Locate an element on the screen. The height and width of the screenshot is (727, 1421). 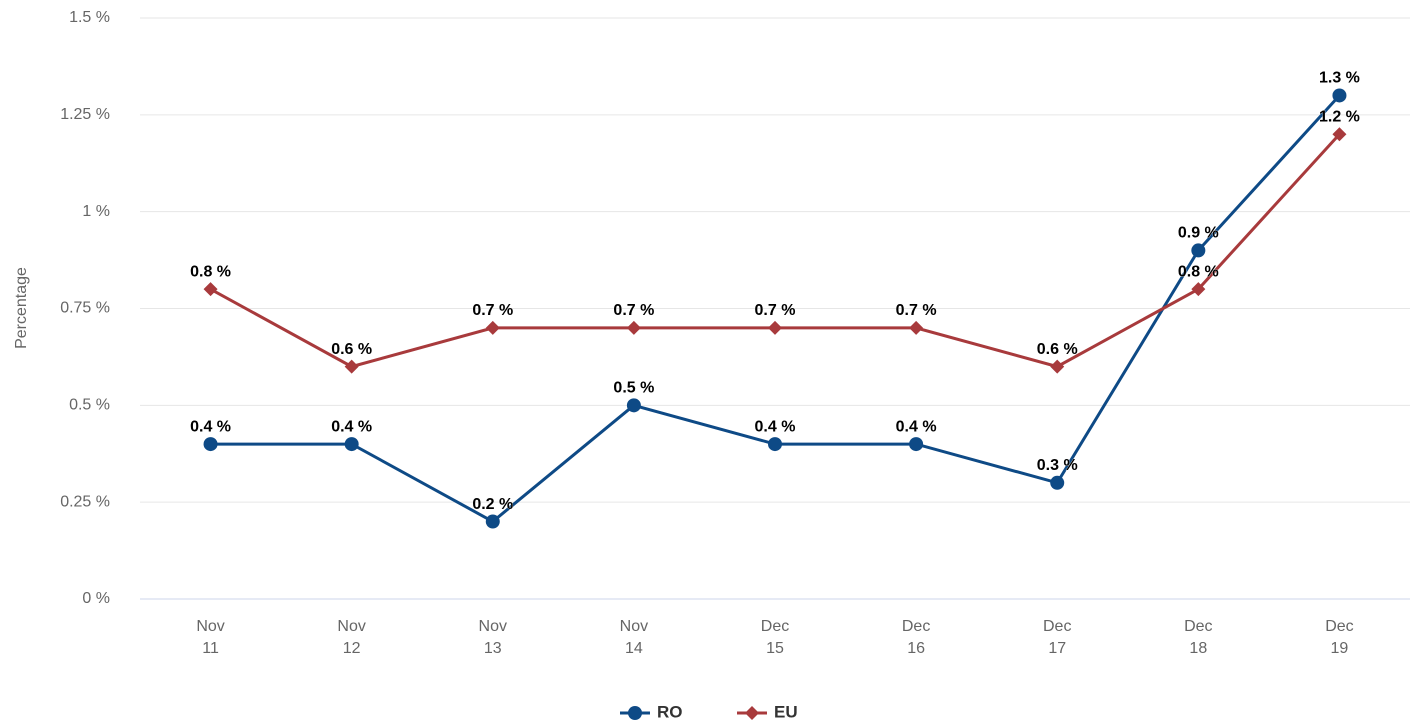
y-tick-label: 0 % is located at coordinates (96, 598).